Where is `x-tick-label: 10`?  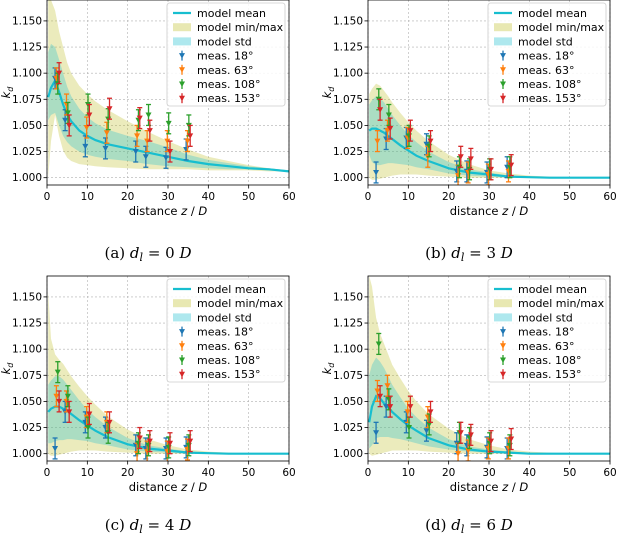
x-tick-label: 10 is located at coordinates (408, 473).